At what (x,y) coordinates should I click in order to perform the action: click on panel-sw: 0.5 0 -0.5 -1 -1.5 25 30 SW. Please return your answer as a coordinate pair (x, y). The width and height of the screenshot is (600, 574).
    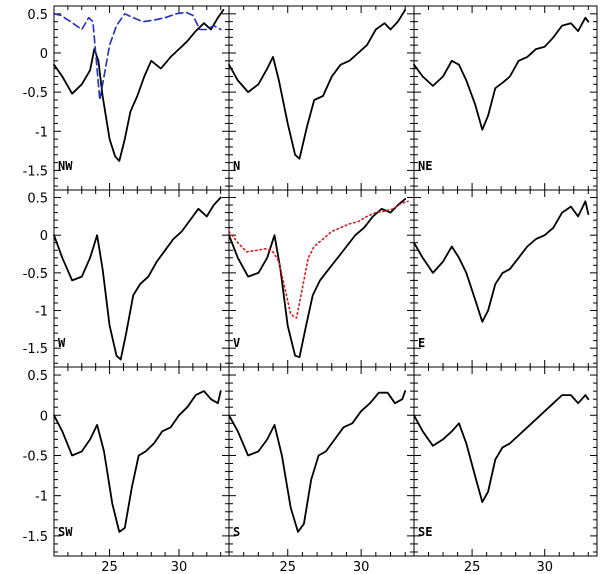
    Looking at the image, I should click on (126, 470).